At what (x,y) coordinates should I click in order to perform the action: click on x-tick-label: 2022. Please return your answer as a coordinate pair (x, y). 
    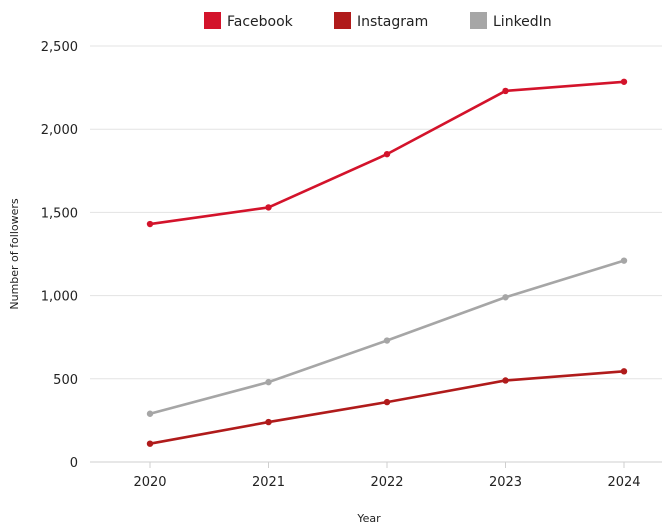
    Looking at the image, I should click on (386, 482).